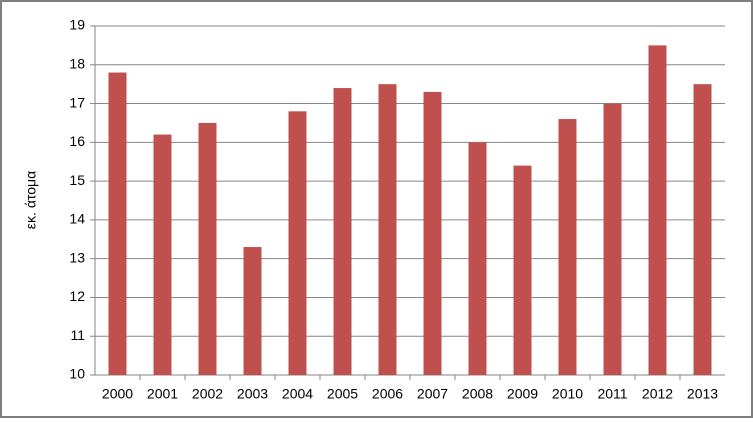 The image size is (753, 423). I want to click on y-tick-label: 10, so click(77, 374).